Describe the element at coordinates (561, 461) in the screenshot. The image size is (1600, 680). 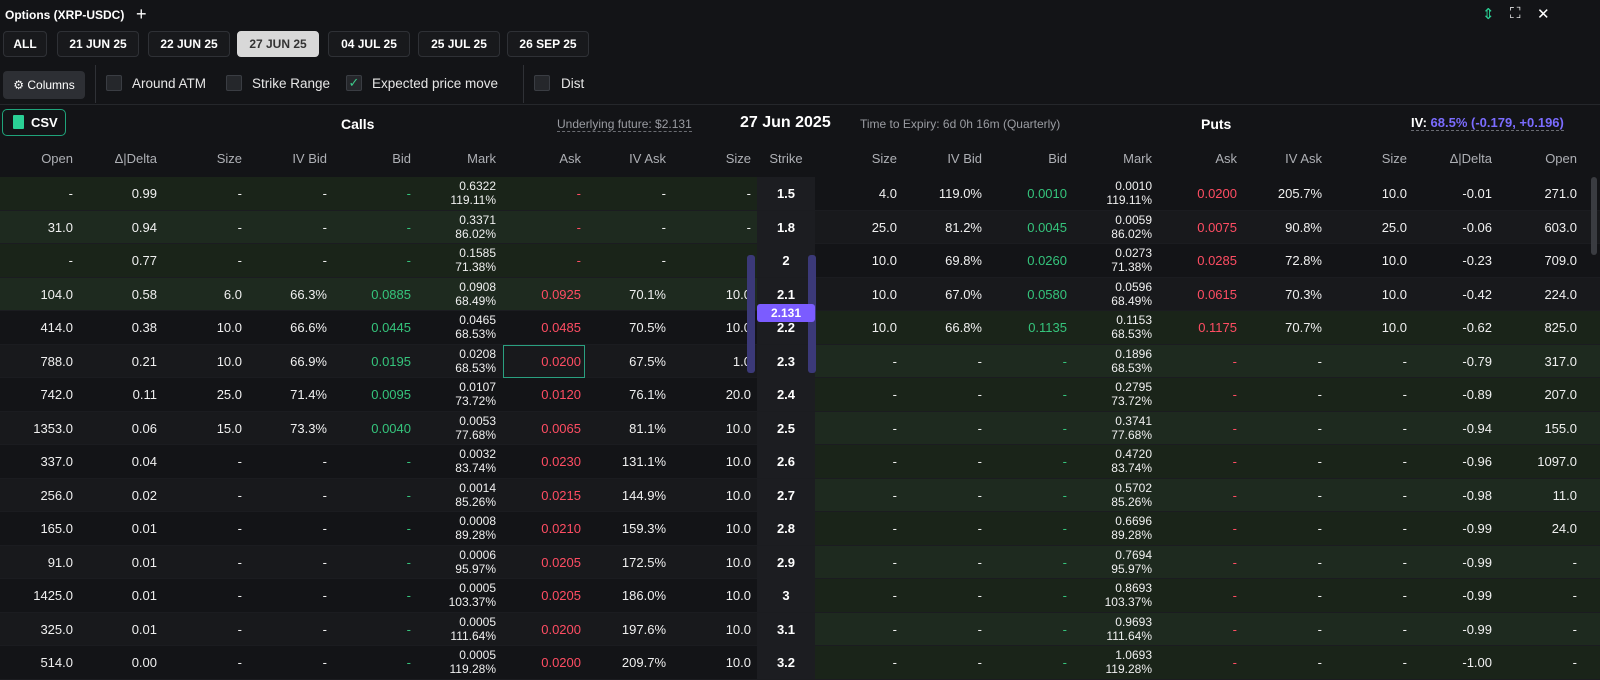
I see `table-cell: 0.0230` at that location.